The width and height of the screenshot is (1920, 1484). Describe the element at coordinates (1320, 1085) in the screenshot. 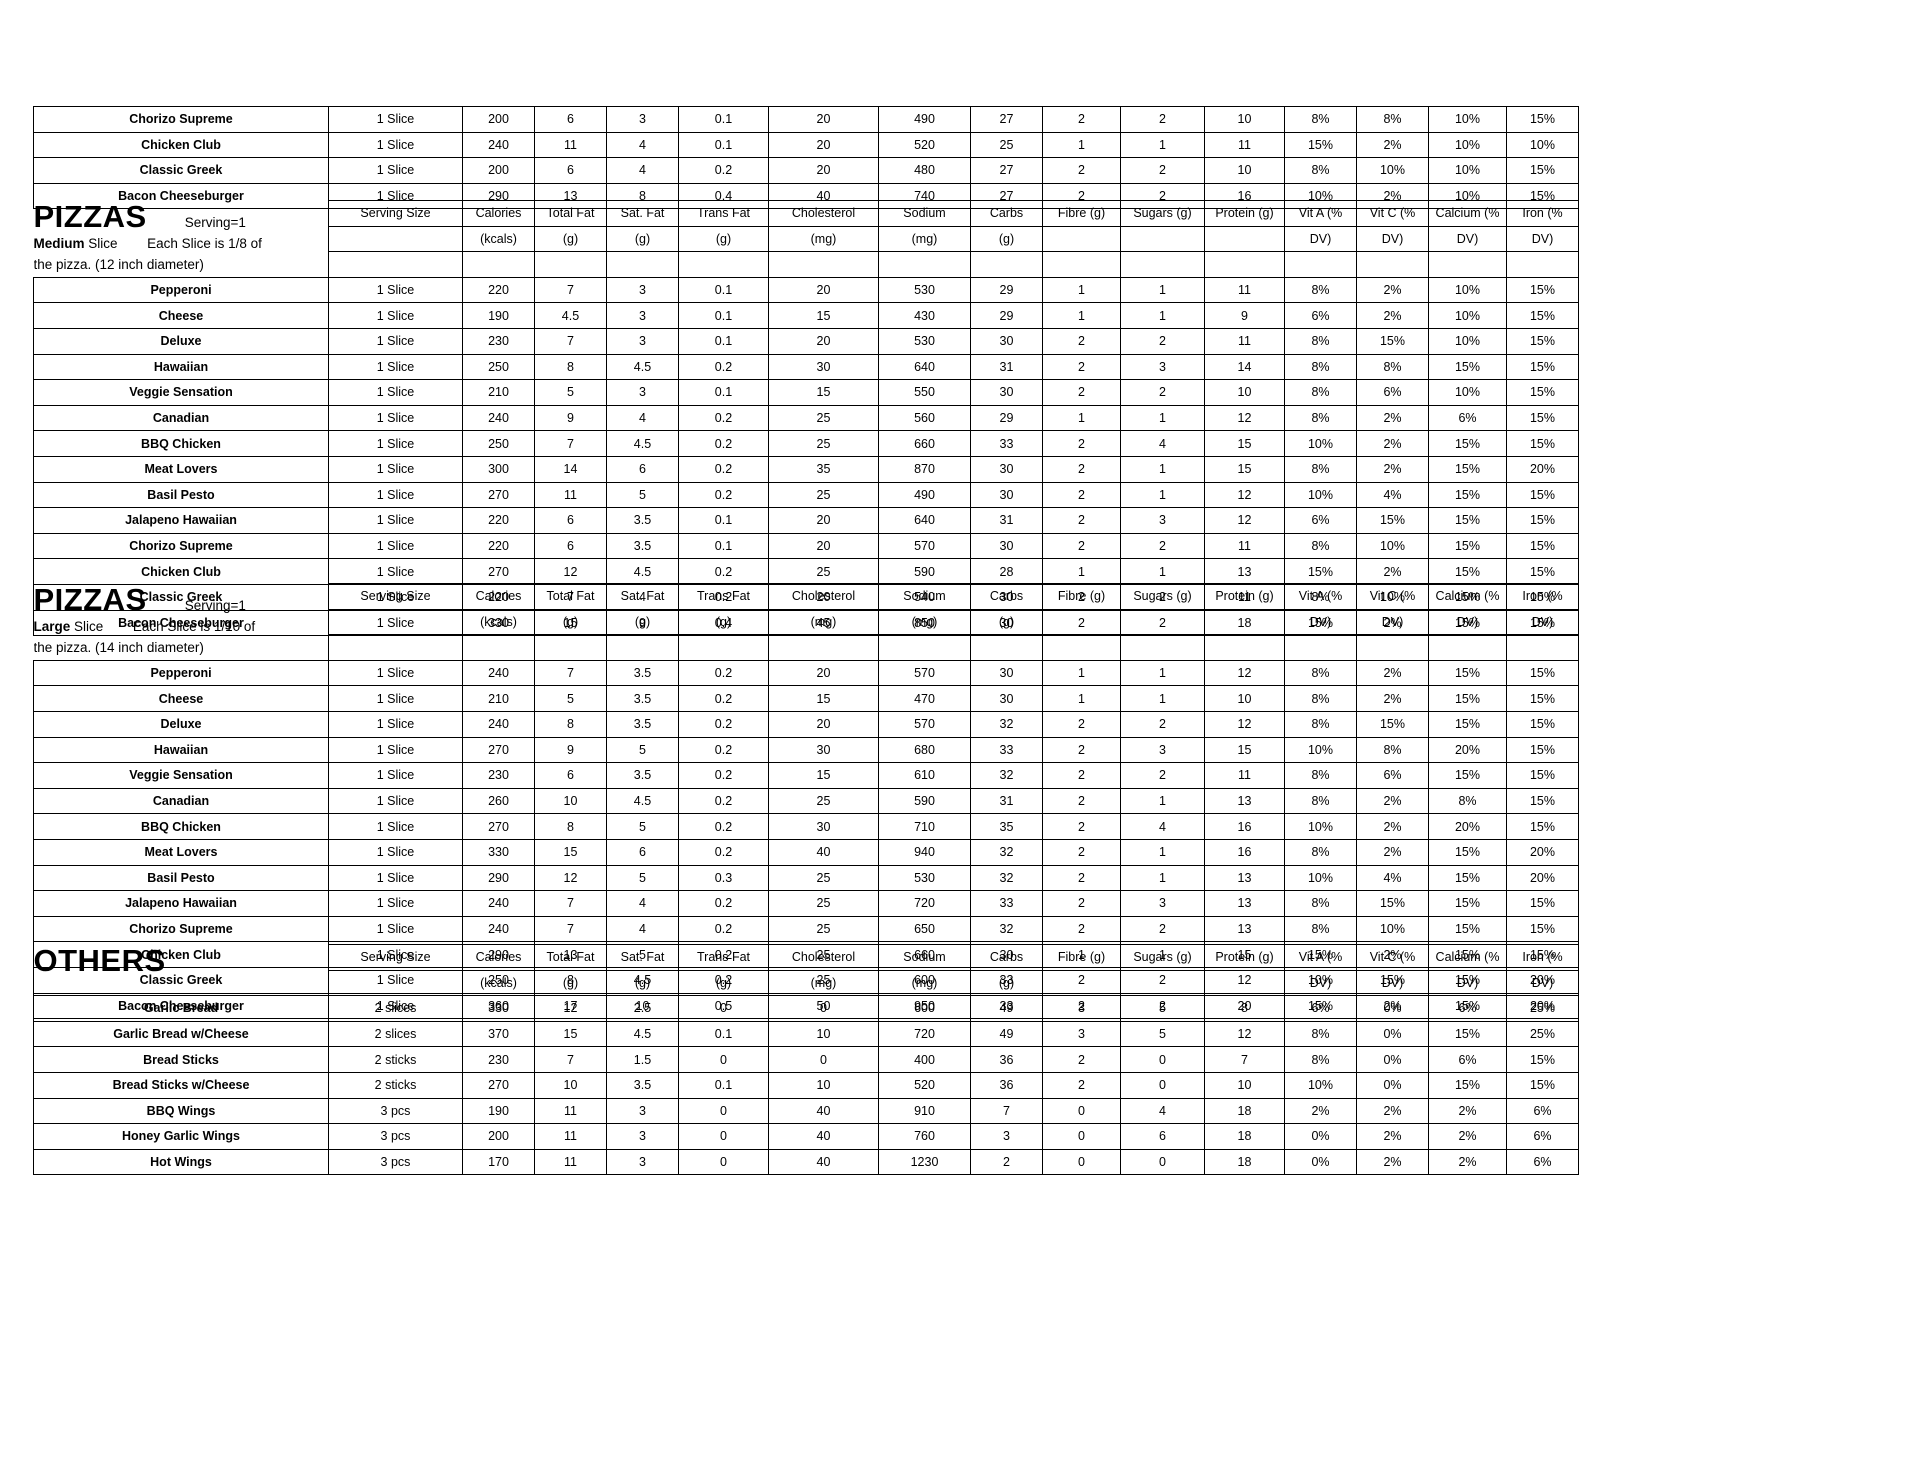

I see `cell-vit-a: 10%` at that location.